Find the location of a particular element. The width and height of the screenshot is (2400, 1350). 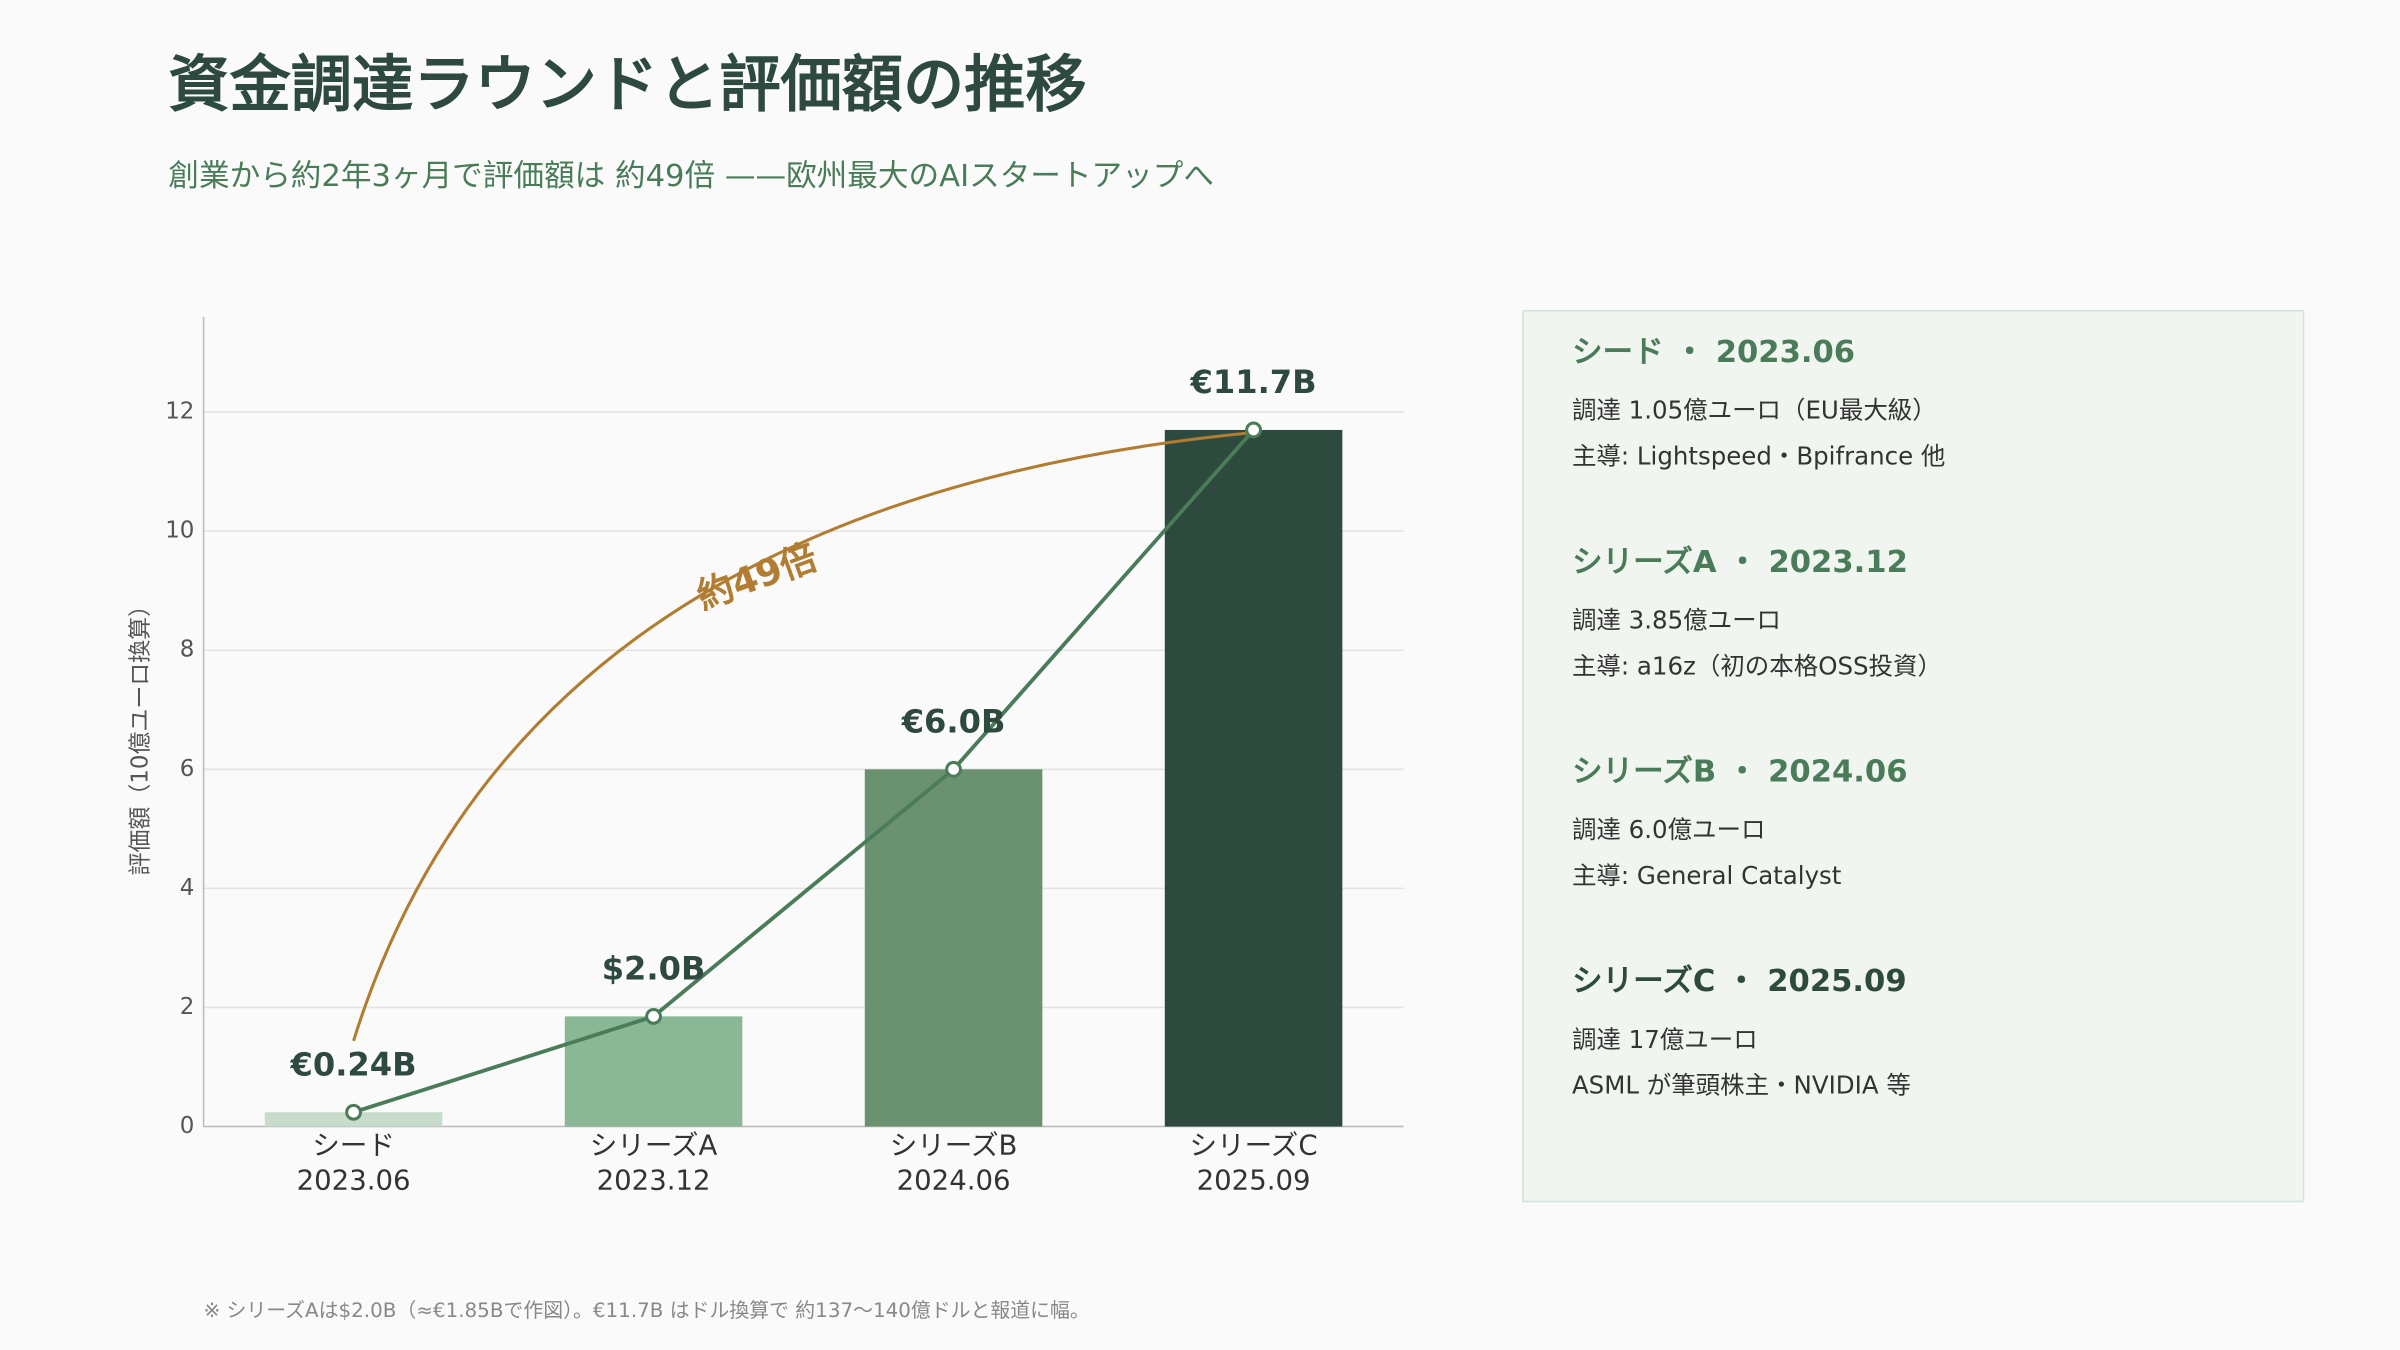

round-title: シリーズC ・ 2025.09 is located at coordinates (1739, 981).